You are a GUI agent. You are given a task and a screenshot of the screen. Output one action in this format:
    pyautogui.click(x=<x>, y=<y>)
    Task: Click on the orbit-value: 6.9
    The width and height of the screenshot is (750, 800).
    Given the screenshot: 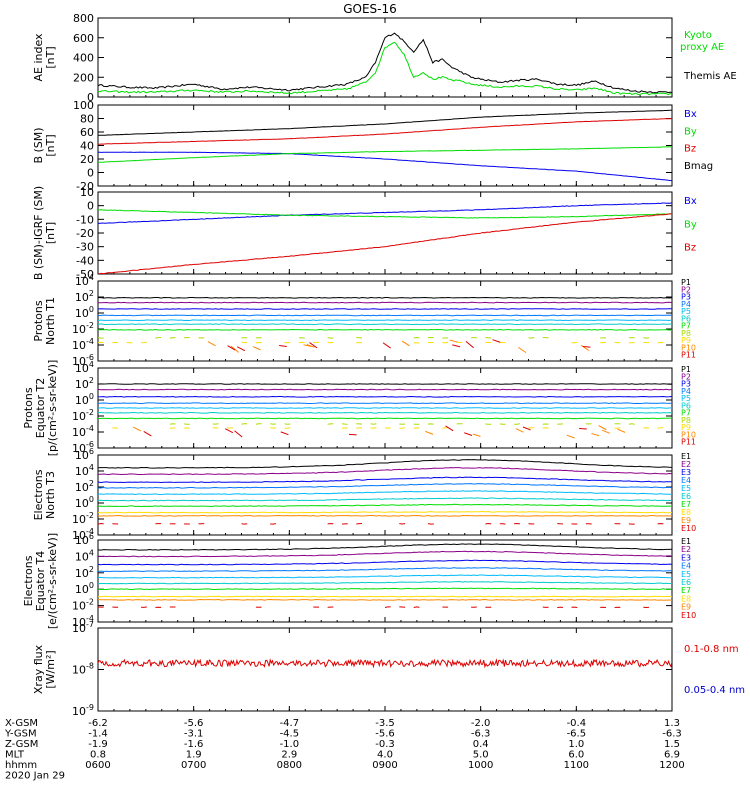 What is the action you would take?
    pyautogui.click(x=672, y=755)
    